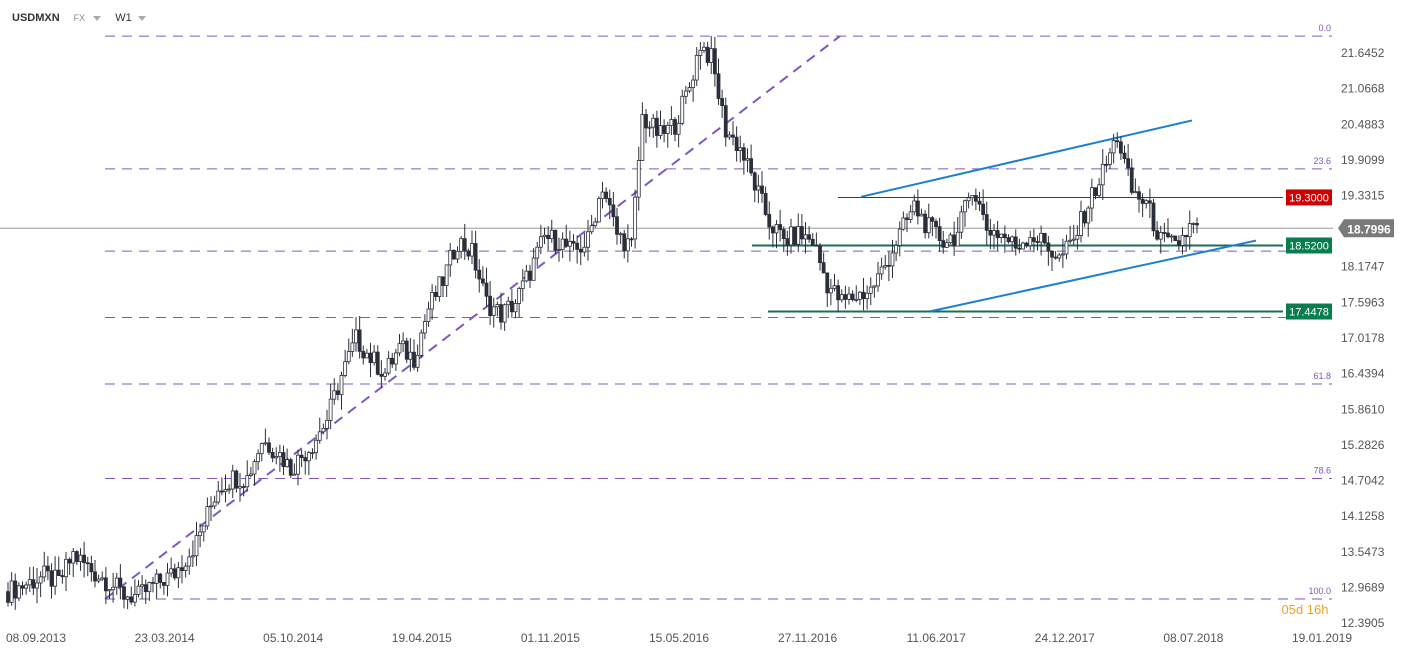  Describe the element at coordinates (97, 18) in the screenshot. I see `symbol-dropdown-icon` at that location.